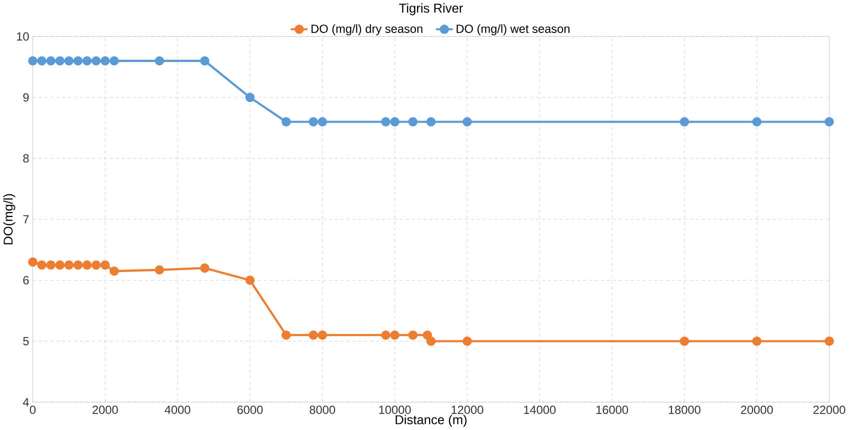 This screenshot has height=430, width=849. Describe the element at coordinates (177, 410) in the screenshot. I see `x-tick-label: 4000` at that location.